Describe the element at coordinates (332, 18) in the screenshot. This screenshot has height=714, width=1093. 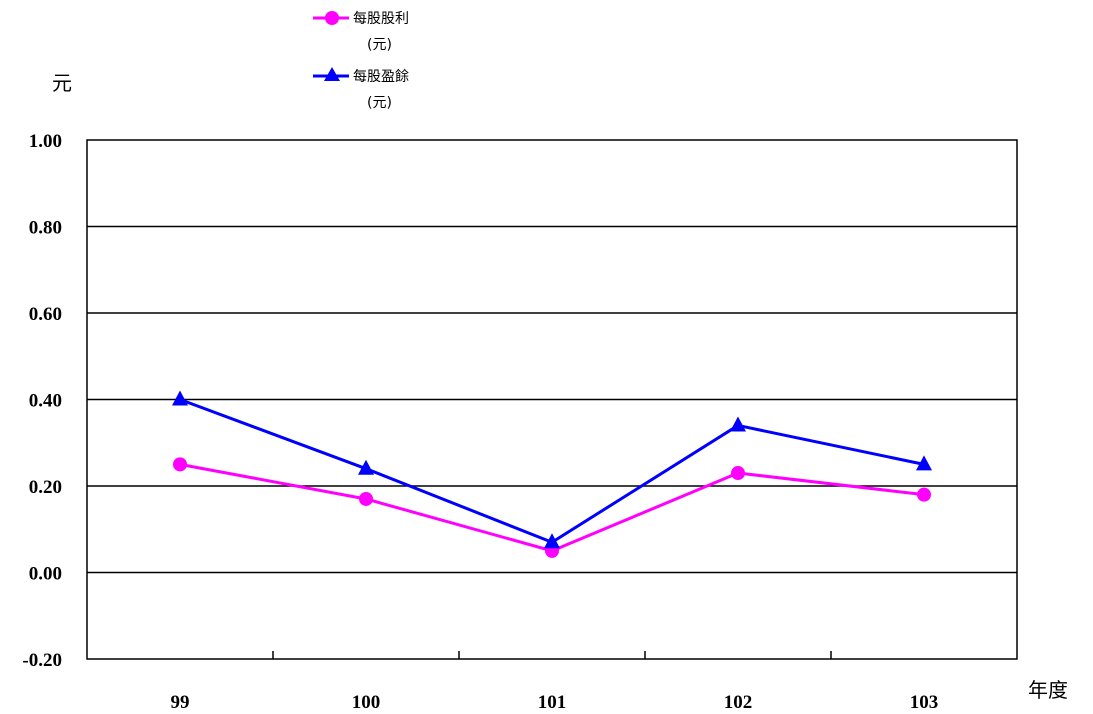
I see `legend-marker-dividend` at that location.